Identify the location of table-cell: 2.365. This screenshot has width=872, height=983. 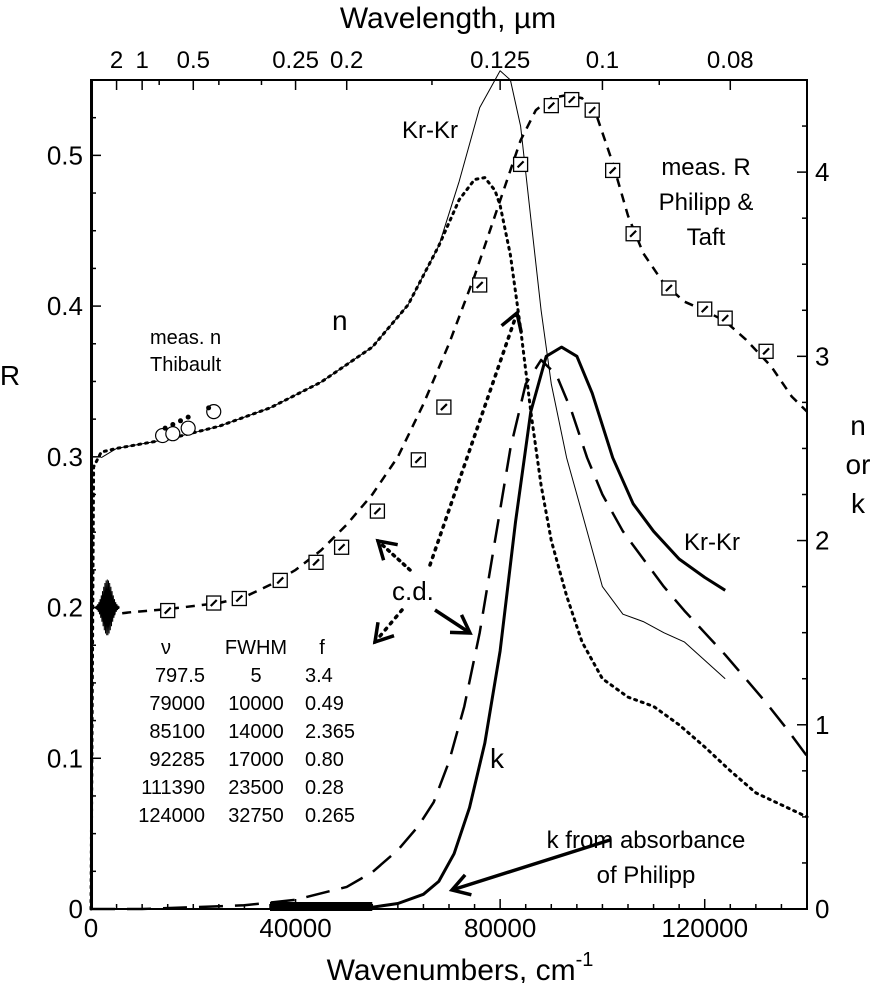
(330, 732).